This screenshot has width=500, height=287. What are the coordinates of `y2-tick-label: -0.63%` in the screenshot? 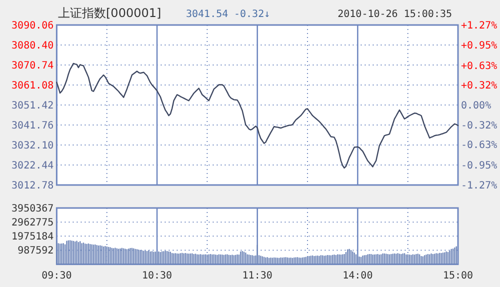 It's located at (479, 146).